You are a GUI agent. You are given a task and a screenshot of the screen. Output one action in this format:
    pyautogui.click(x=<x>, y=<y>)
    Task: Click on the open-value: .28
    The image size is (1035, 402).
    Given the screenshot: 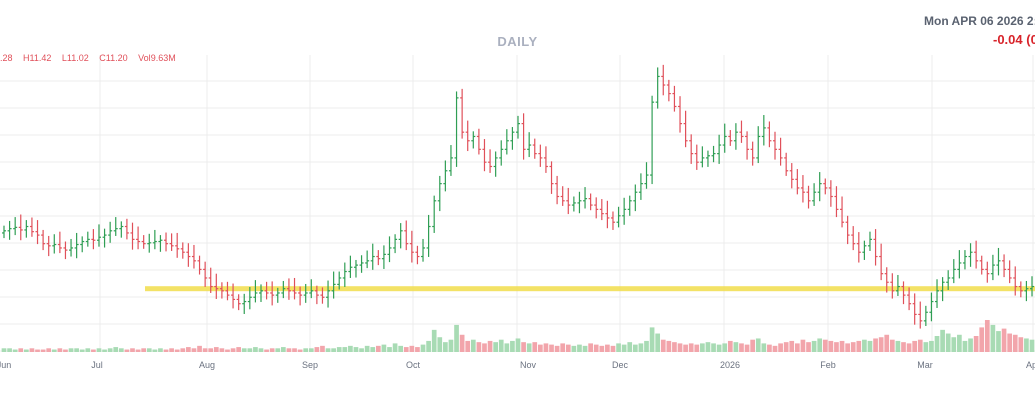 What is the action you would take?
    pyautogui.click(x=6, y=58)
    